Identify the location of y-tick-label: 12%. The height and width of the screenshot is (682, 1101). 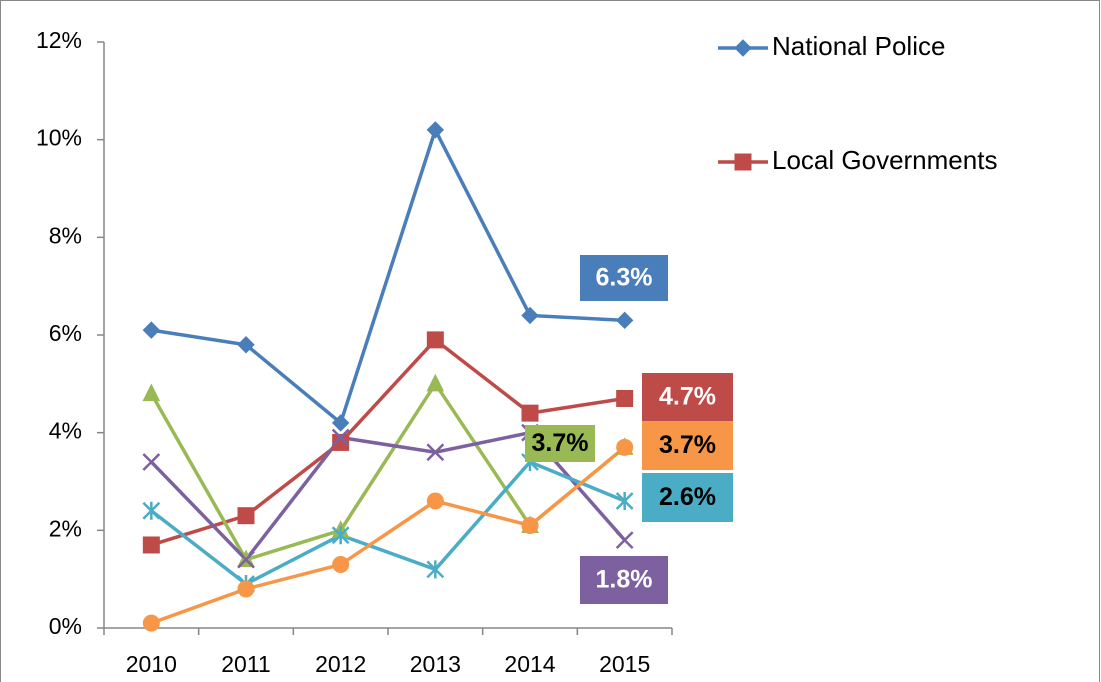
(59, 40).